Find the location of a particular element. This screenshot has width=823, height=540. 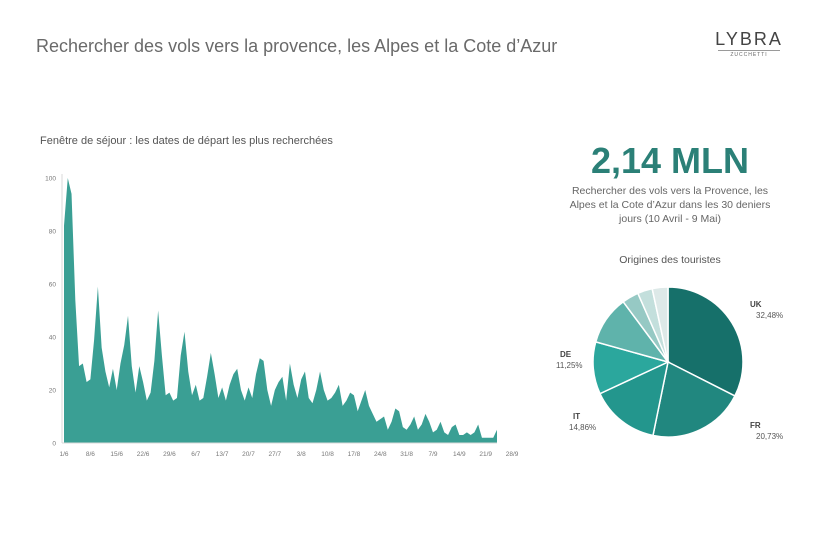

logo-divider is located at coordinates (749, 50).